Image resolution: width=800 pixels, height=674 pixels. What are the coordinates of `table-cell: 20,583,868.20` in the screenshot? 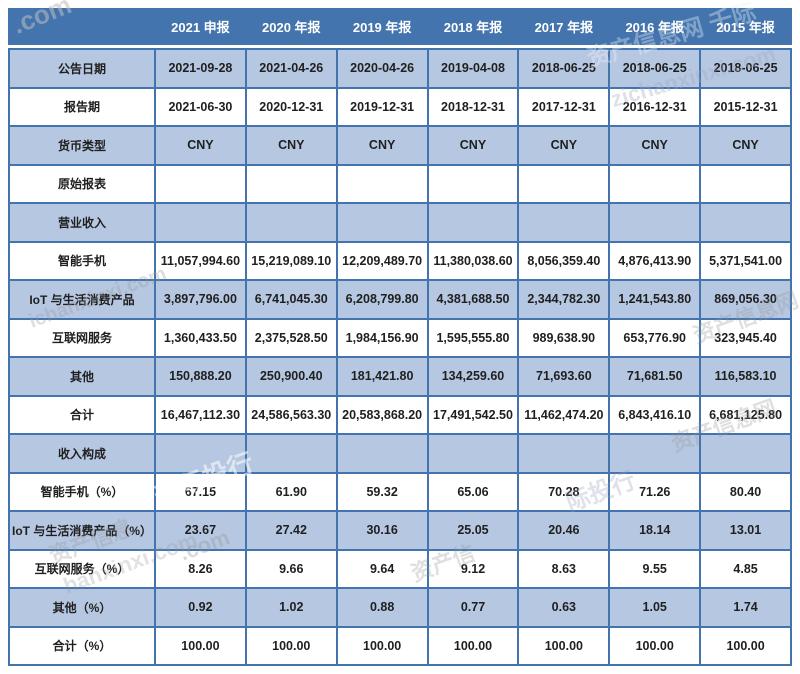 It's located at (382, 414).